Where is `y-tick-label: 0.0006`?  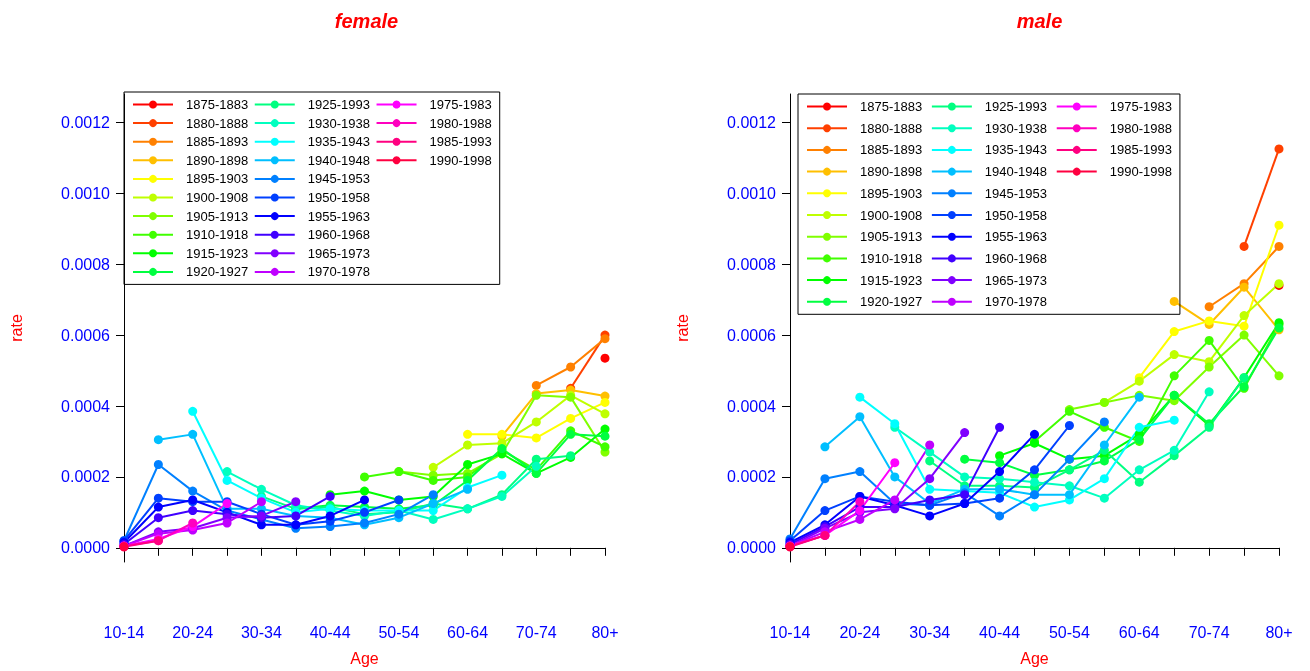 y-tick-label: 0.0006 is located at coordinates (86, 335).